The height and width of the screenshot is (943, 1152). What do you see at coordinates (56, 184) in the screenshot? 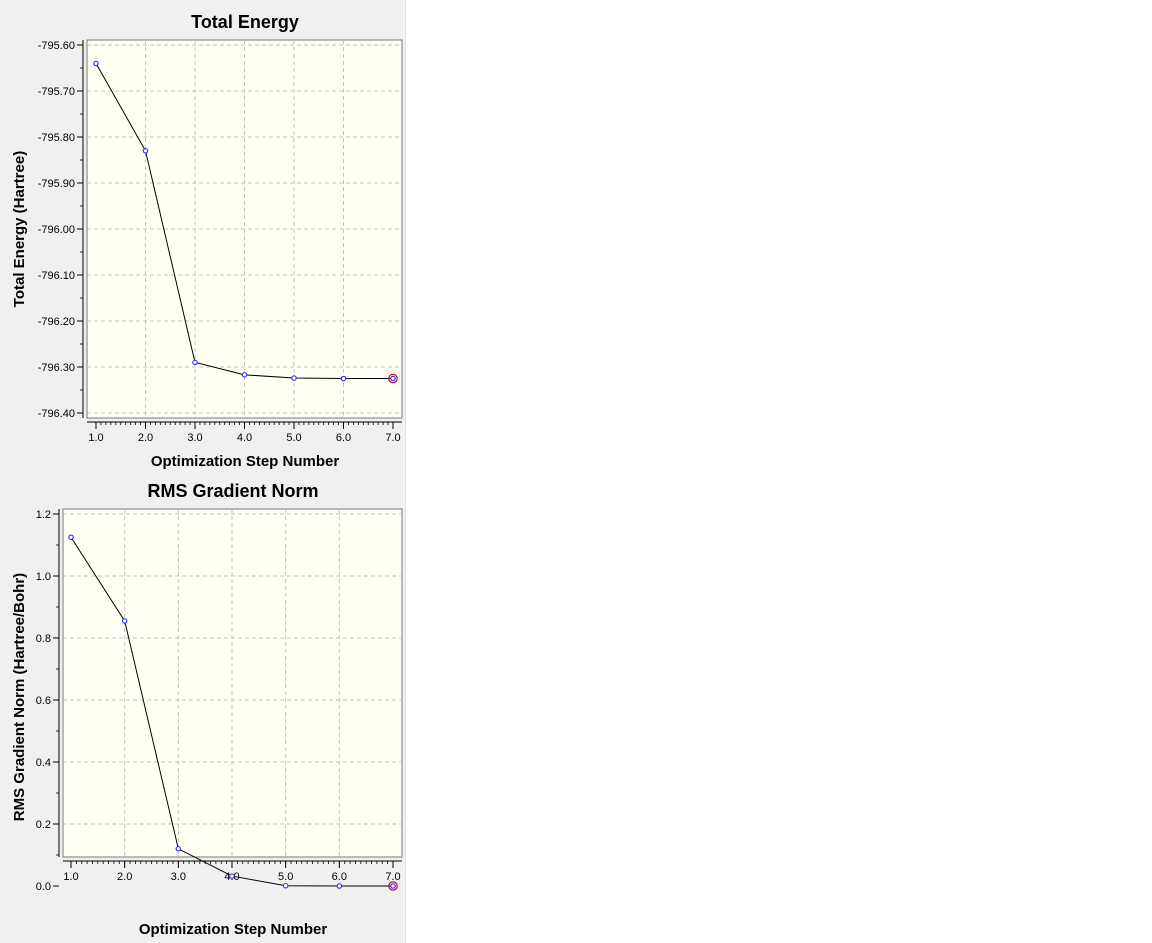
I see `y-tick-label: -795.90` at bounding box center [56, 184].